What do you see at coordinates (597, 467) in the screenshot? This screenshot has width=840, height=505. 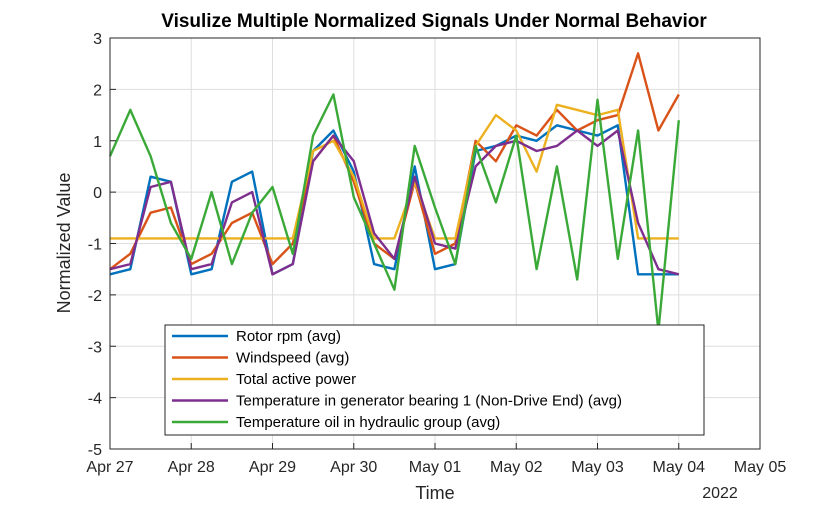 I see `x-tick-label: May 03` at bounding box center [597, 467].